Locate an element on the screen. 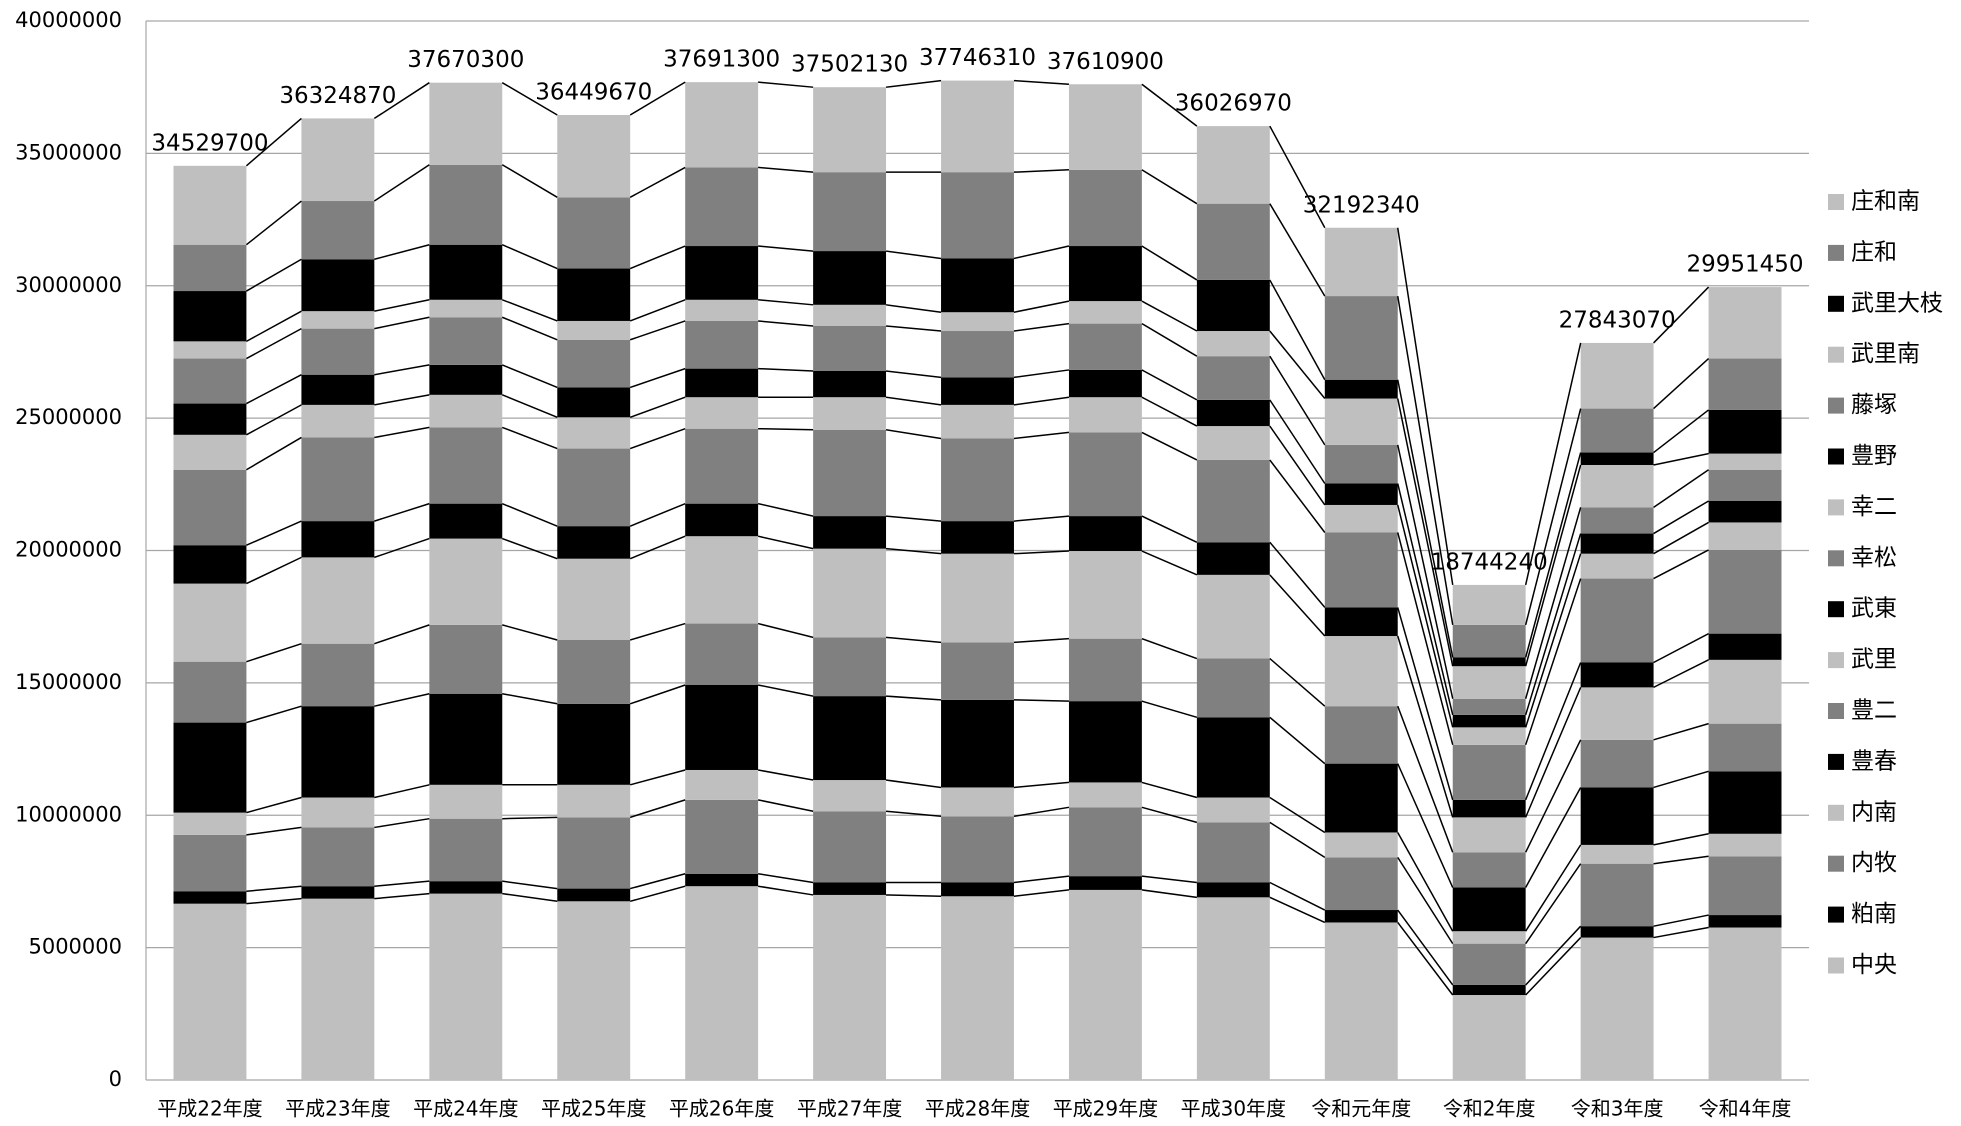 The height and width of the screenshot is (1126, 1961). legend-label: 豊春 is located at coordinates (1874, 761).